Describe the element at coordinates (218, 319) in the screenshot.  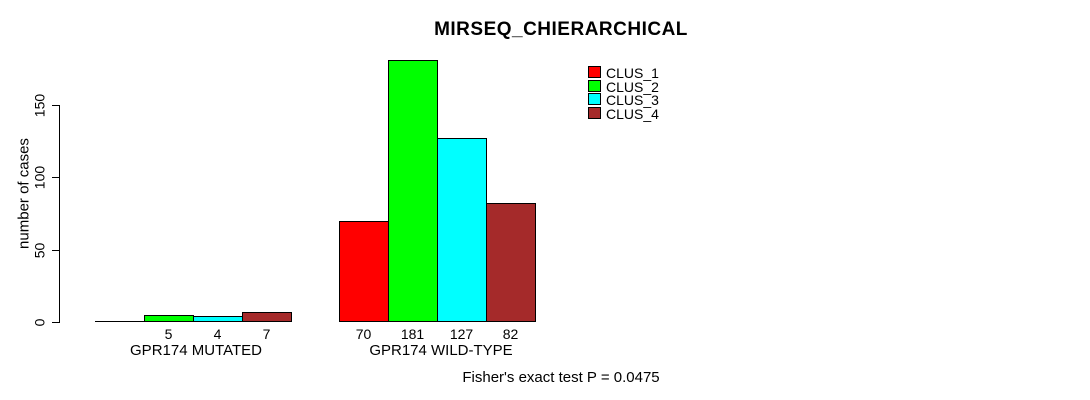
I see `bar-clus_3-group1` at that location.